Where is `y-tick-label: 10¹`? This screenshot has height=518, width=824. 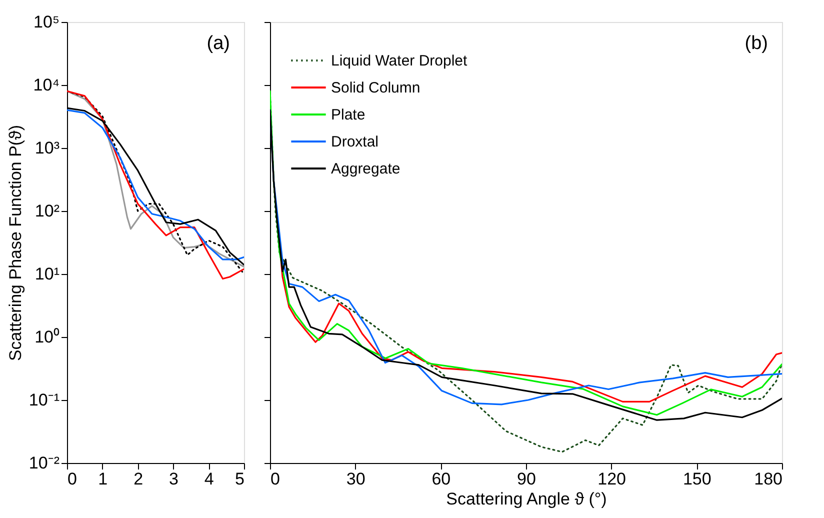
y-tick-label: 10¹ is located at coordinates (47, 274).